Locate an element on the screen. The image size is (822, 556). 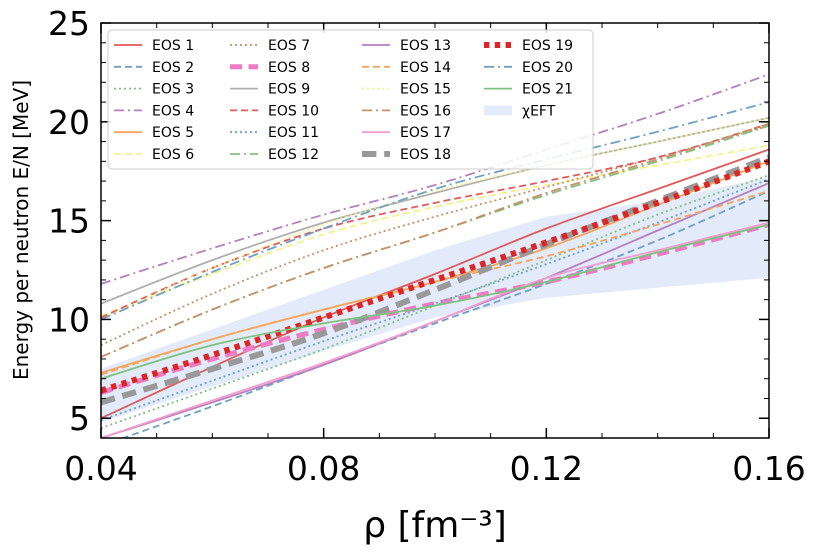
legend-label: EOS 14 is located at coordinates (425, 68).